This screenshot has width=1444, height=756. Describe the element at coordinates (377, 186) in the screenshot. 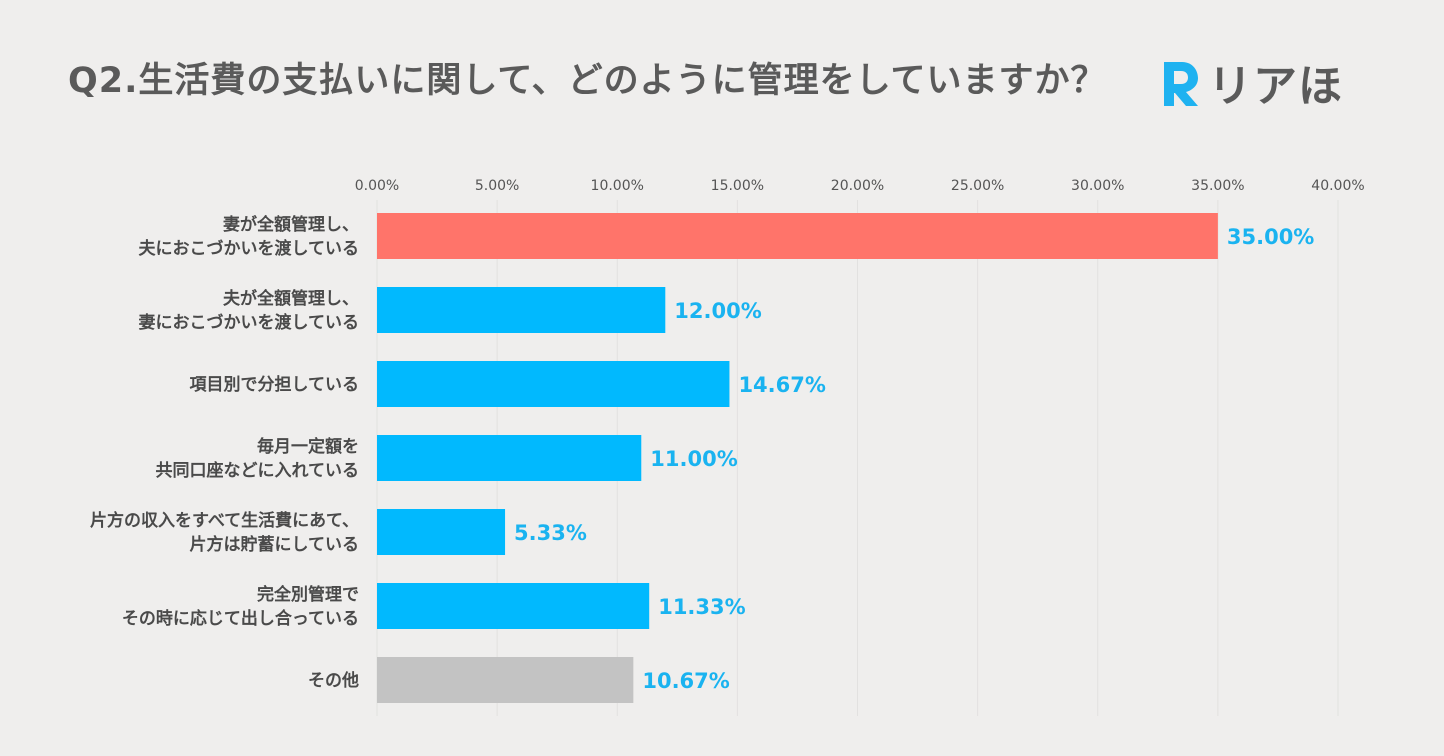

I see `x-tick-label: 0.00%` at that location.